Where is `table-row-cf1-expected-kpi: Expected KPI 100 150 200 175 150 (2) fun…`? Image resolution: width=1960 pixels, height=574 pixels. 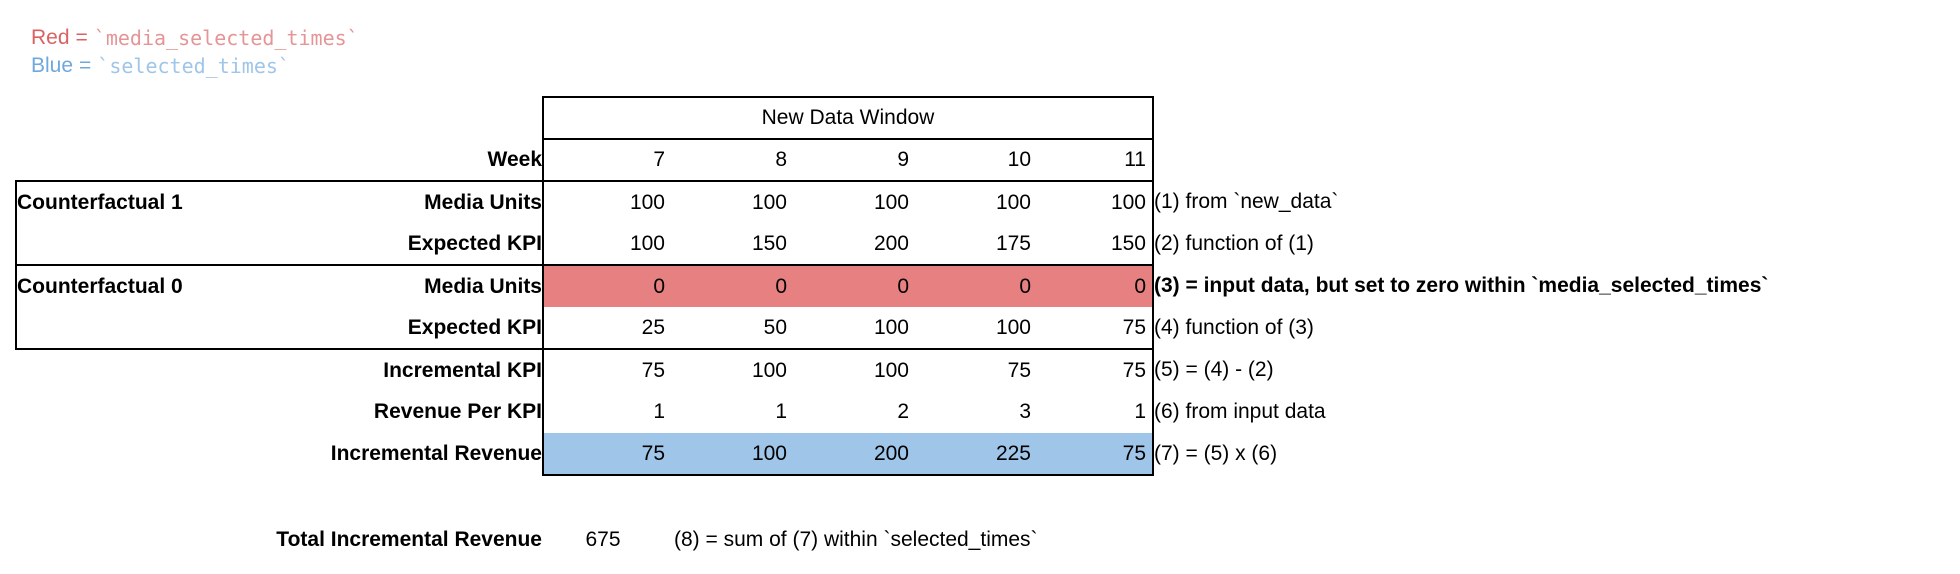 table-row-cf1-expected-kpi: Expected KPI 100 150 200 175 150 (2) fun… is located at coordinates (892, 244).